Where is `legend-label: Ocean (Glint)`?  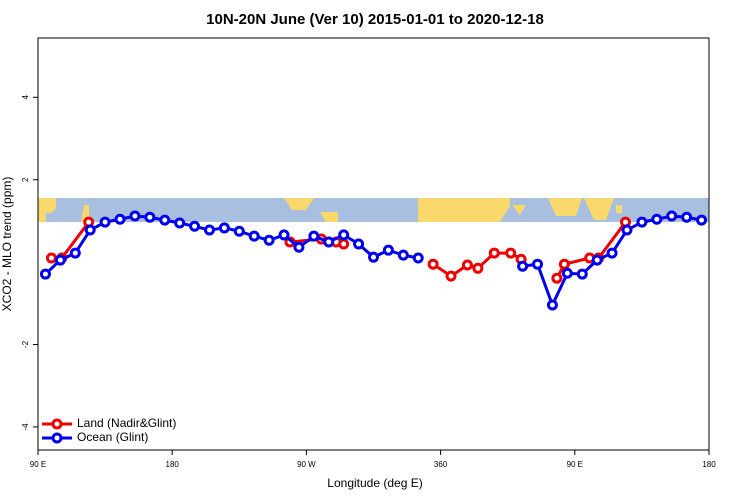
legend-label: Ocean (Glint) is located at coordinates (112, 437).